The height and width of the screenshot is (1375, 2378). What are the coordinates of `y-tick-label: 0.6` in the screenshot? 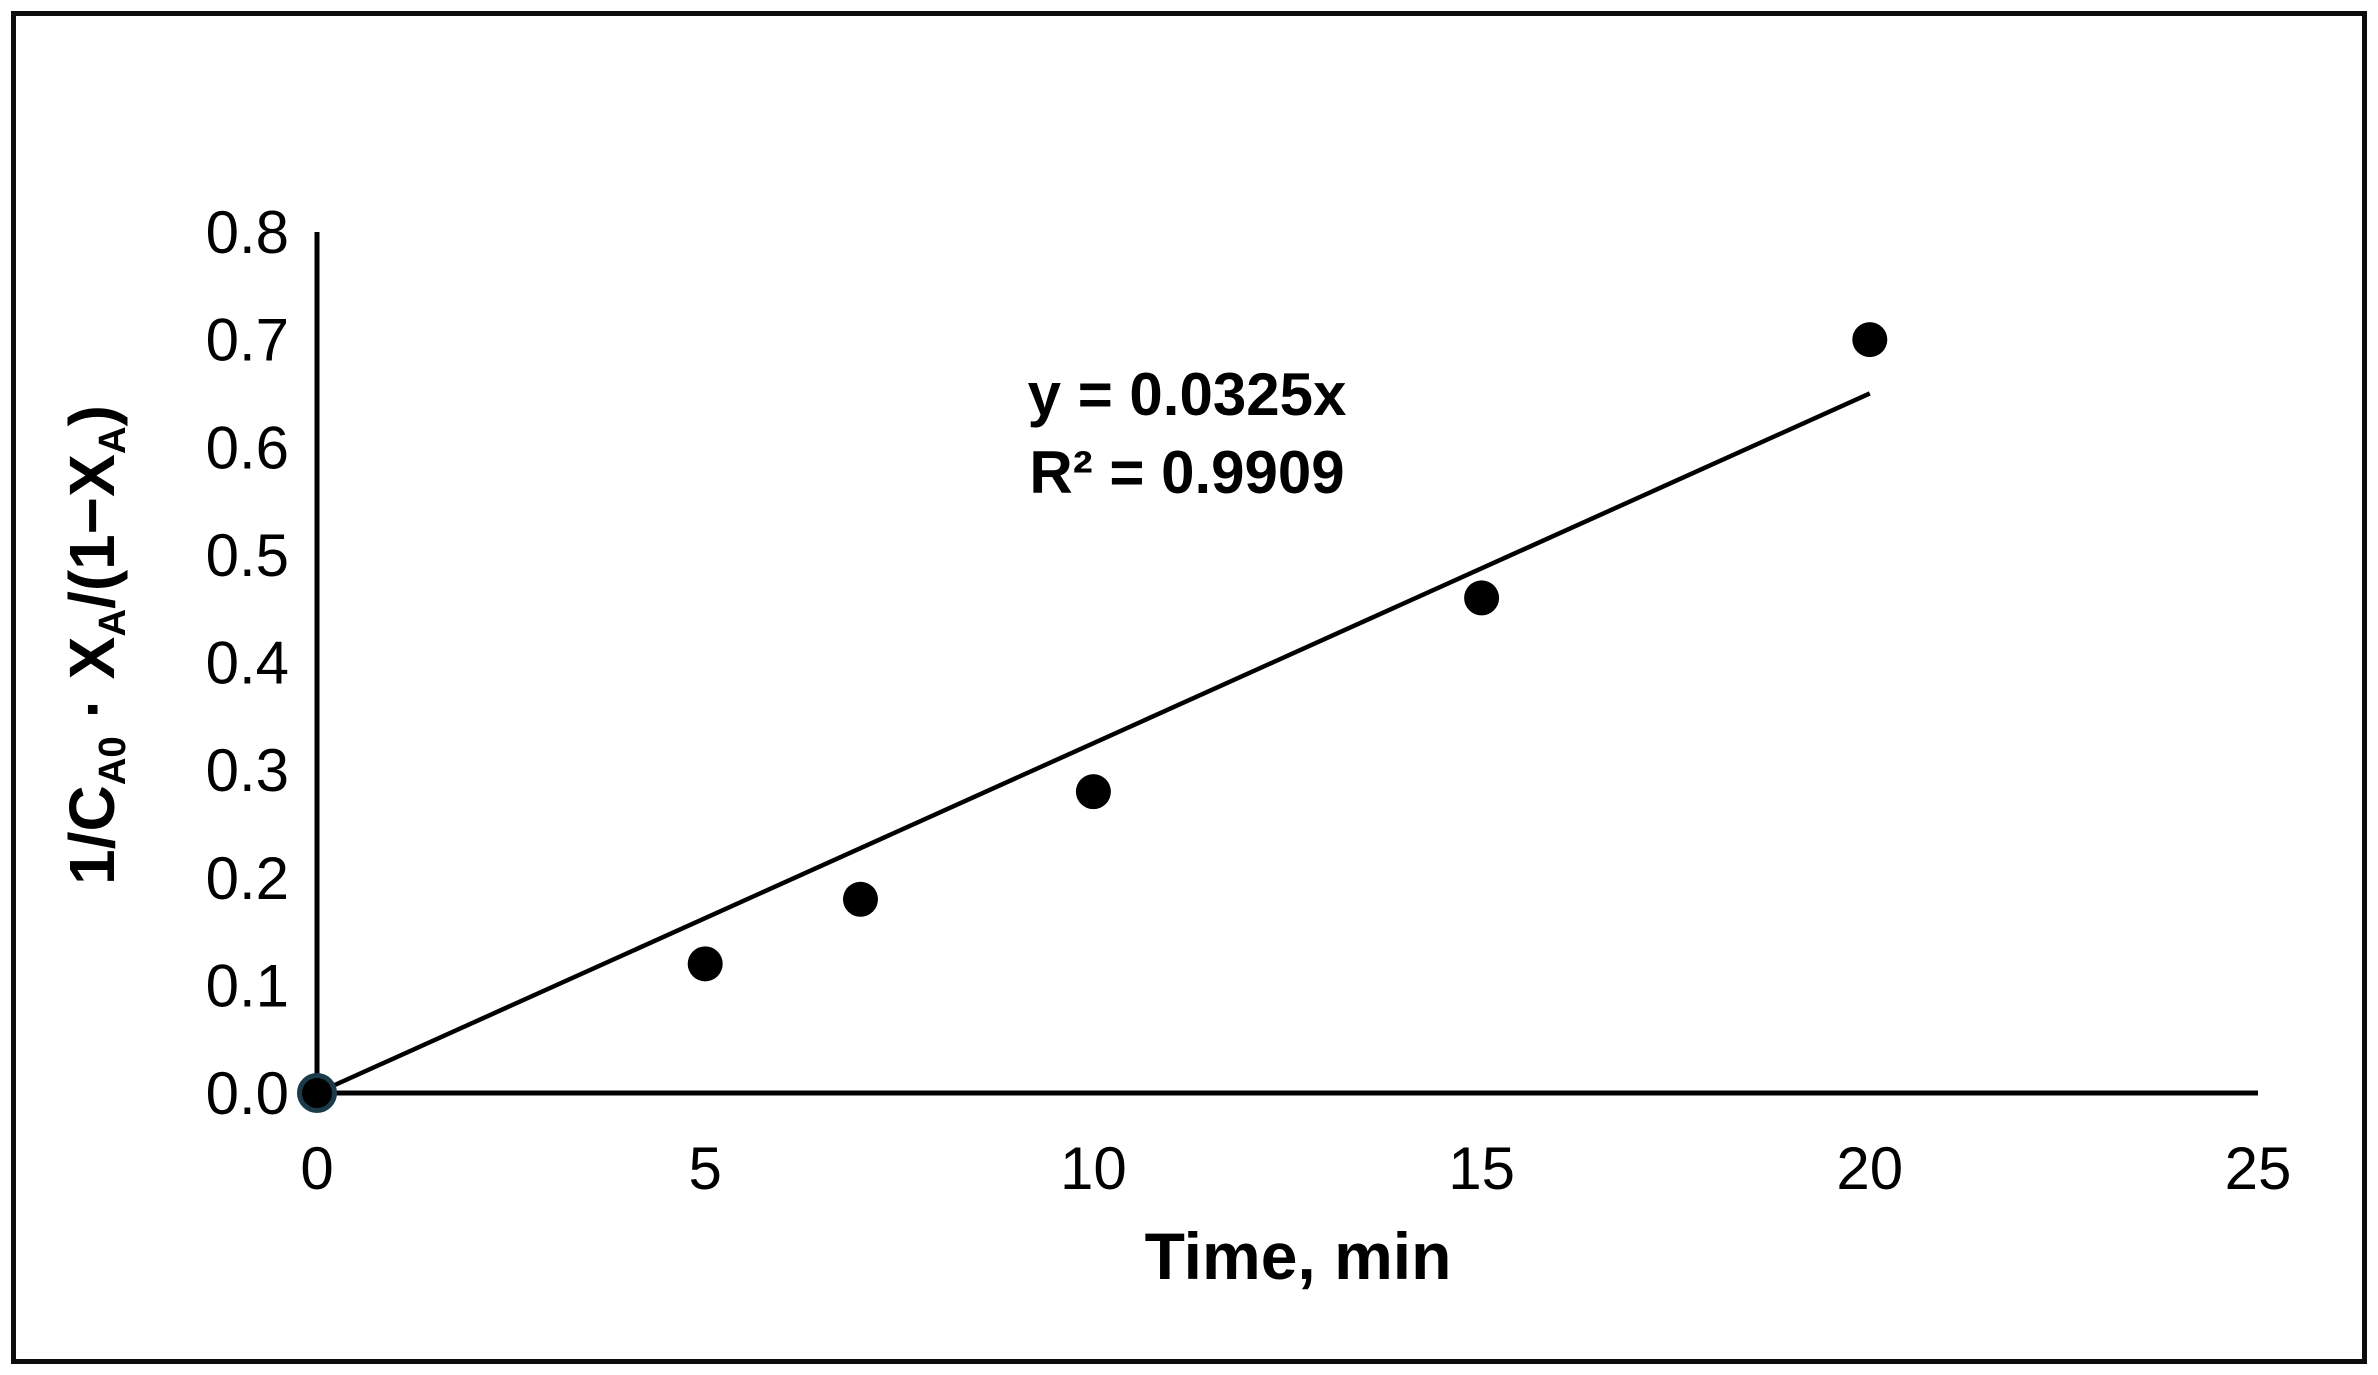 It's located at (247, 447).